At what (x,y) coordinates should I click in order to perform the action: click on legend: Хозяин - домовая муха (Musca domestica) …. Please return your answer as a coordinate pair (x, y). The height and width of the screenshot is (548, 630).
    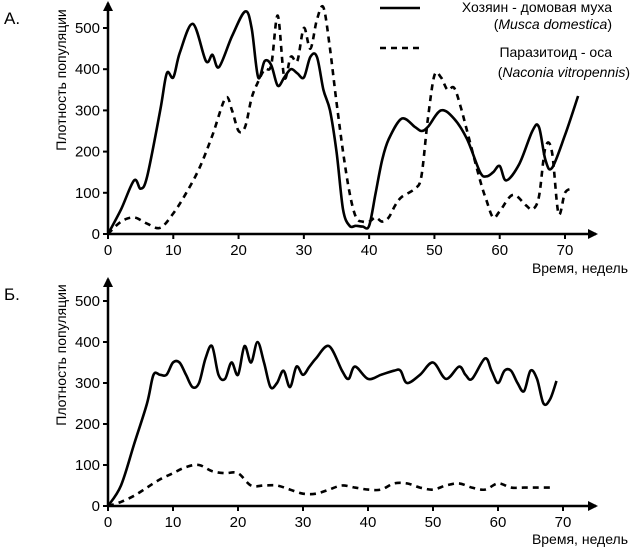
    Looking at the image, I should click on (505, 40).